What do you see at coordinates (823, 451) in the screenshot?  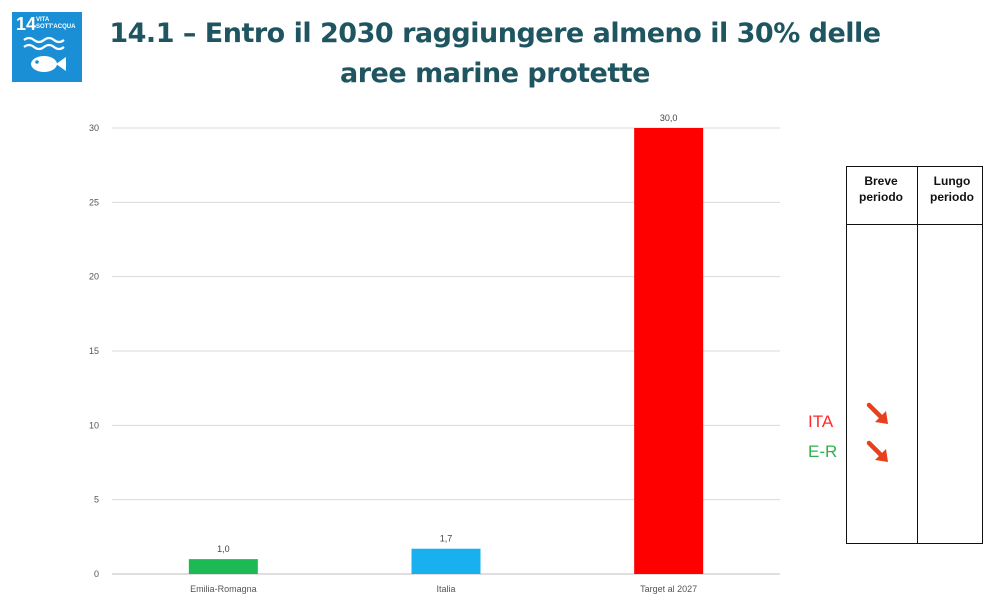 I see `row-label-er: E-R` at bounding box center [823, 451].